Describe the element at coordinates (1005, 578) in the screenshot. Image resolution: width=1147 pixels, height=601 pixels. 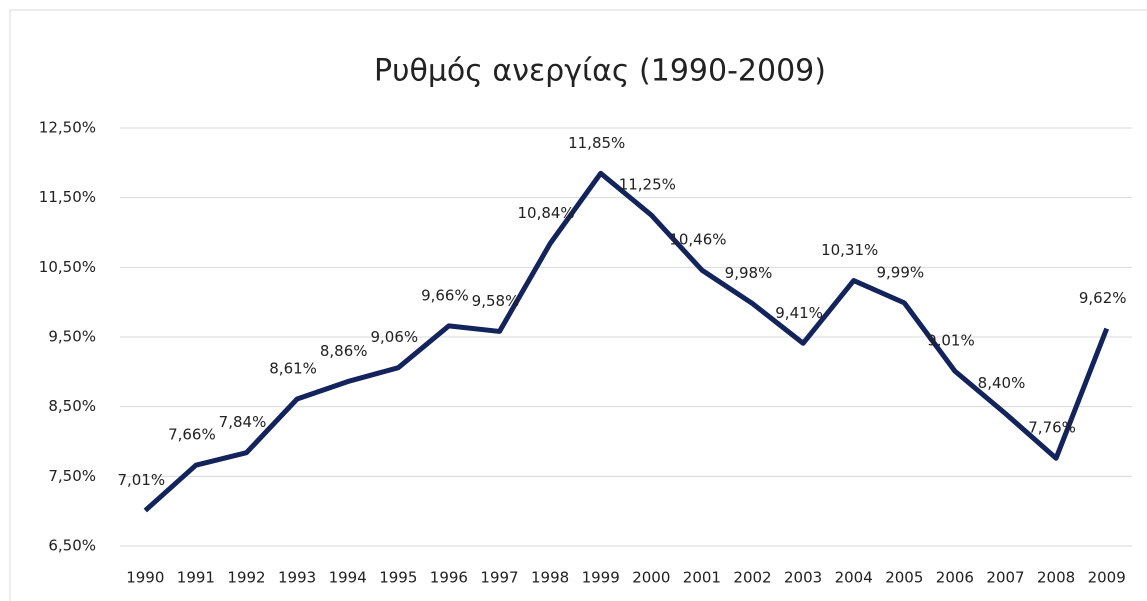
I see `x-tick-label: 2007` at that location.